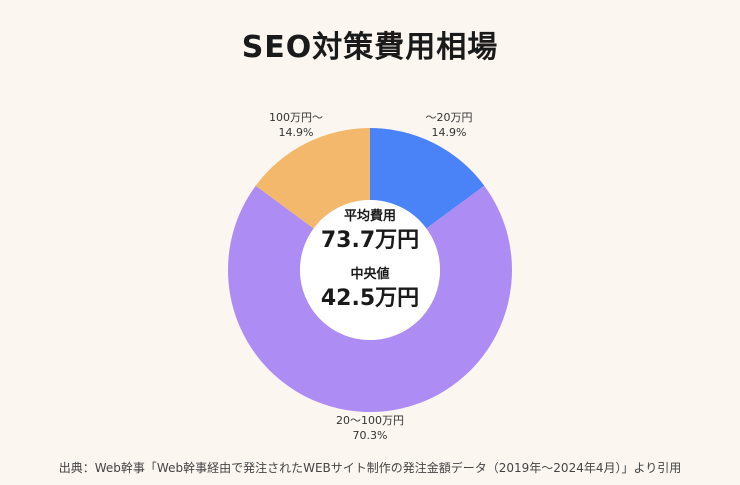  Describe the element at coordinates (370, 240) in the screenshot. I see `average-value: 73.7万円` at that location.